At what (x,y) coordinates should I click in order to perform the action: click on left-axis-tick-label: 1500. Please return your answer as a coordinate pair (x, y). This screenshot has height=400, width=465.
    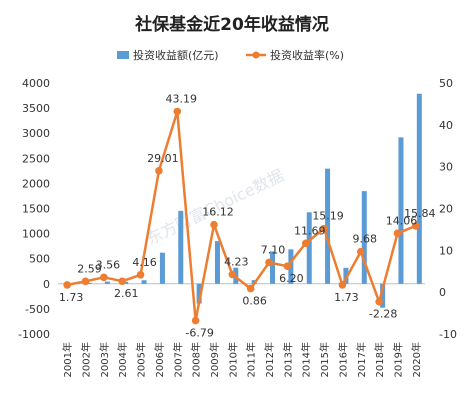
    Looking at the image, I should click on (36, 209).